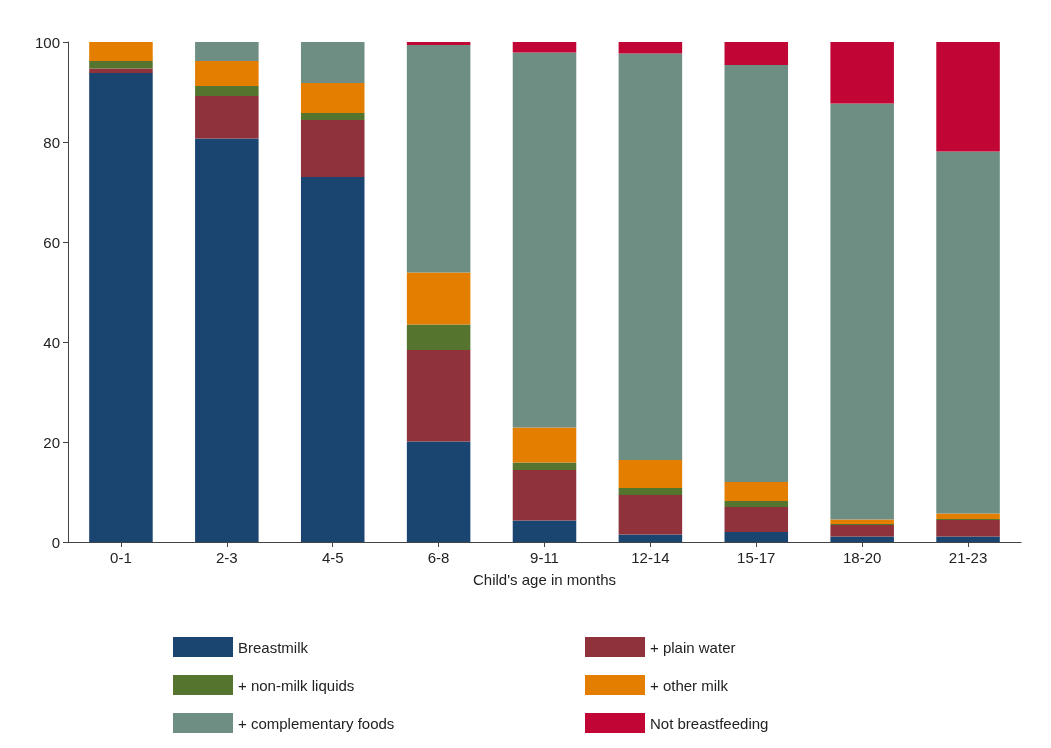 The width and height of the screenshot is (1051, 748). Describe the element at coordinates (332, 557) in the screenshot. I see `x-tick-label: 4-5` at that location.